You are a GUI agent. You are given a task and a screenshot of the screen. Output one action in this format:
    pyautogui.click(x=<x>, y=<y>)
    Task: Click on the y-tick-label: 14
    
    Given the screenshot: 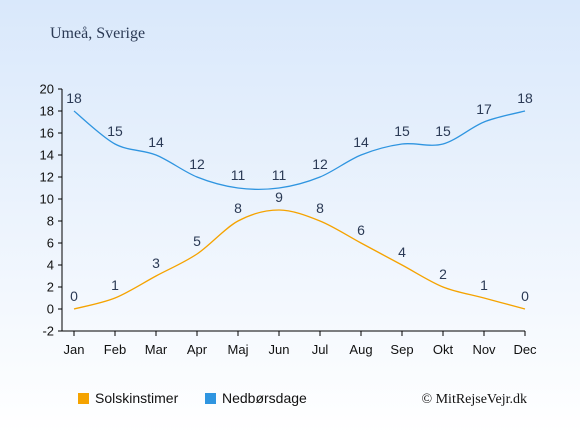 What is the action you would take?
    pyautogui.click(x=47, y=155)
    